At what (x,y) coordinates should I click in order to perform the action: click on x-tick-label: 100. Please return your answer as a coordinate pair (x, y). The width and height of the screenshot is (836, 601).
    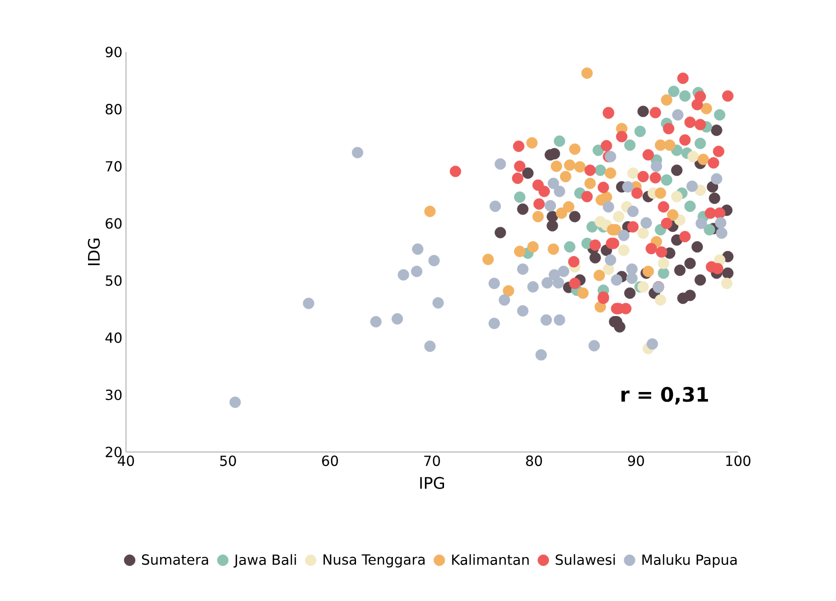
    Looking at the image, I should click on (738, 461).